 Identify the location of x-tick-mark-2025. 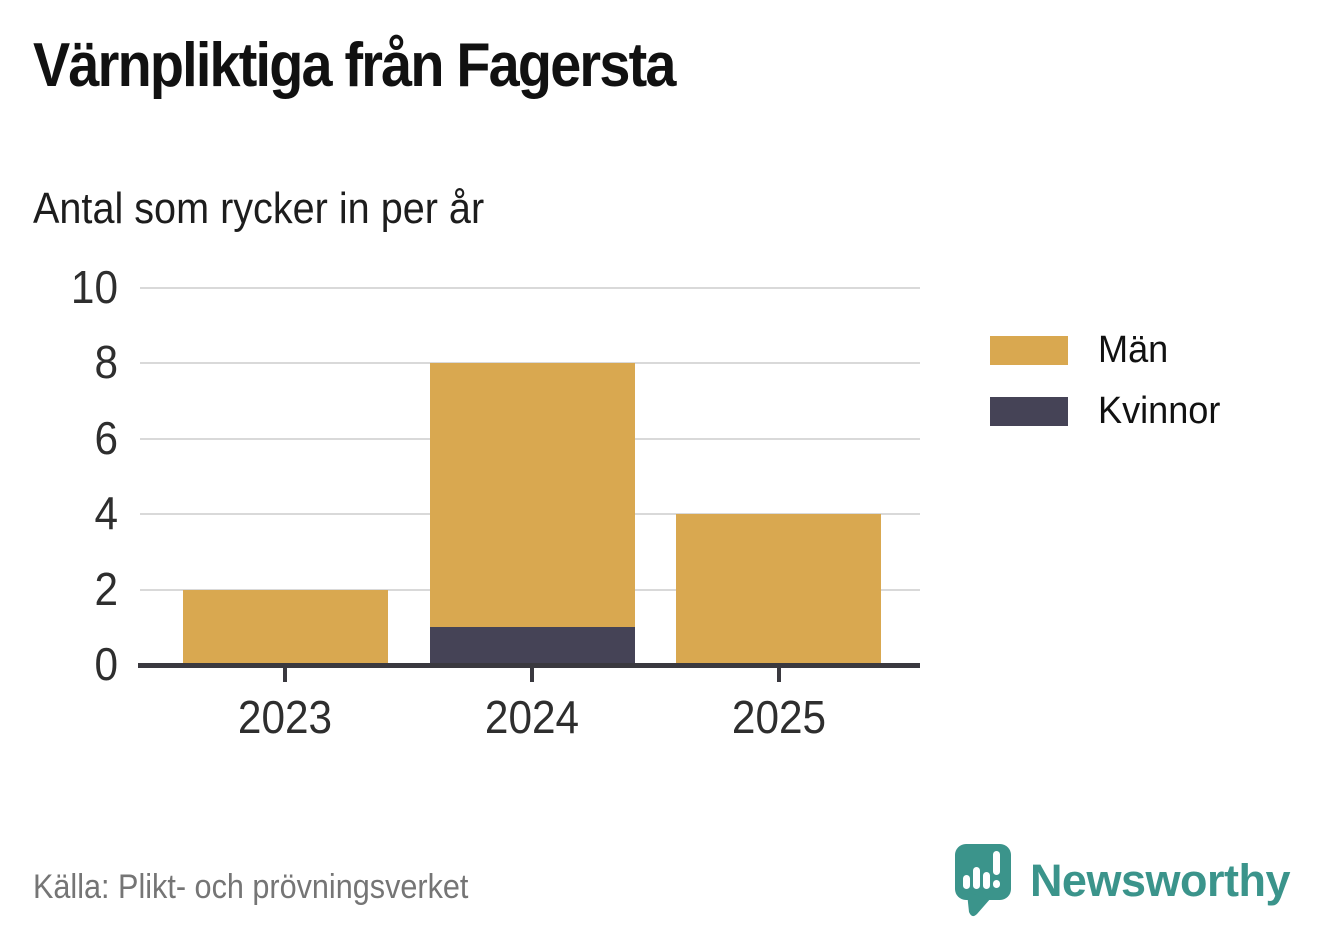
(778, 675).